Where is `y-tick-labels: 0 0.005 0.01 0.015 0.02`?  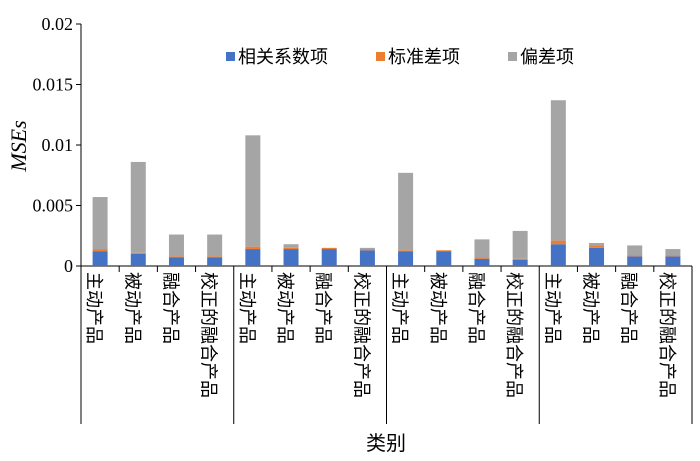 y-tick-labels: 0 0.005 0.01 0.015 0.02 is located at coordinates (53, 145).